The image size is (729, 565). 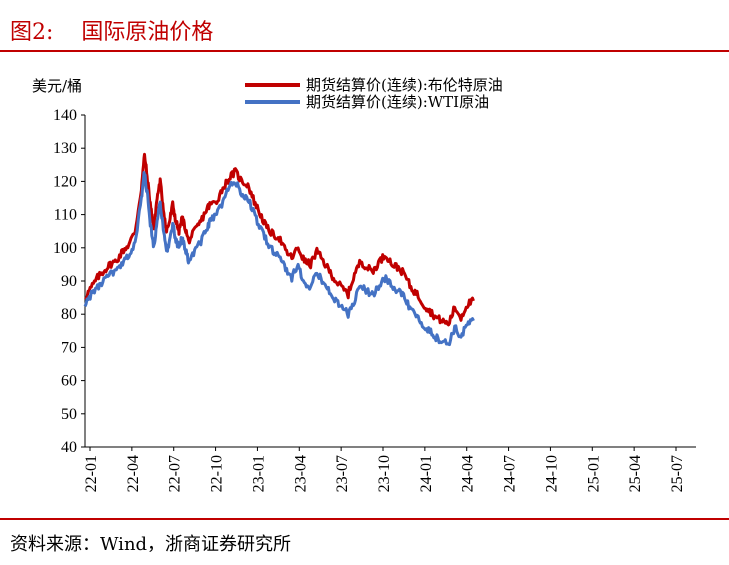 I want to click on x-tick-label: 22-10, so click(x=217, y=473).